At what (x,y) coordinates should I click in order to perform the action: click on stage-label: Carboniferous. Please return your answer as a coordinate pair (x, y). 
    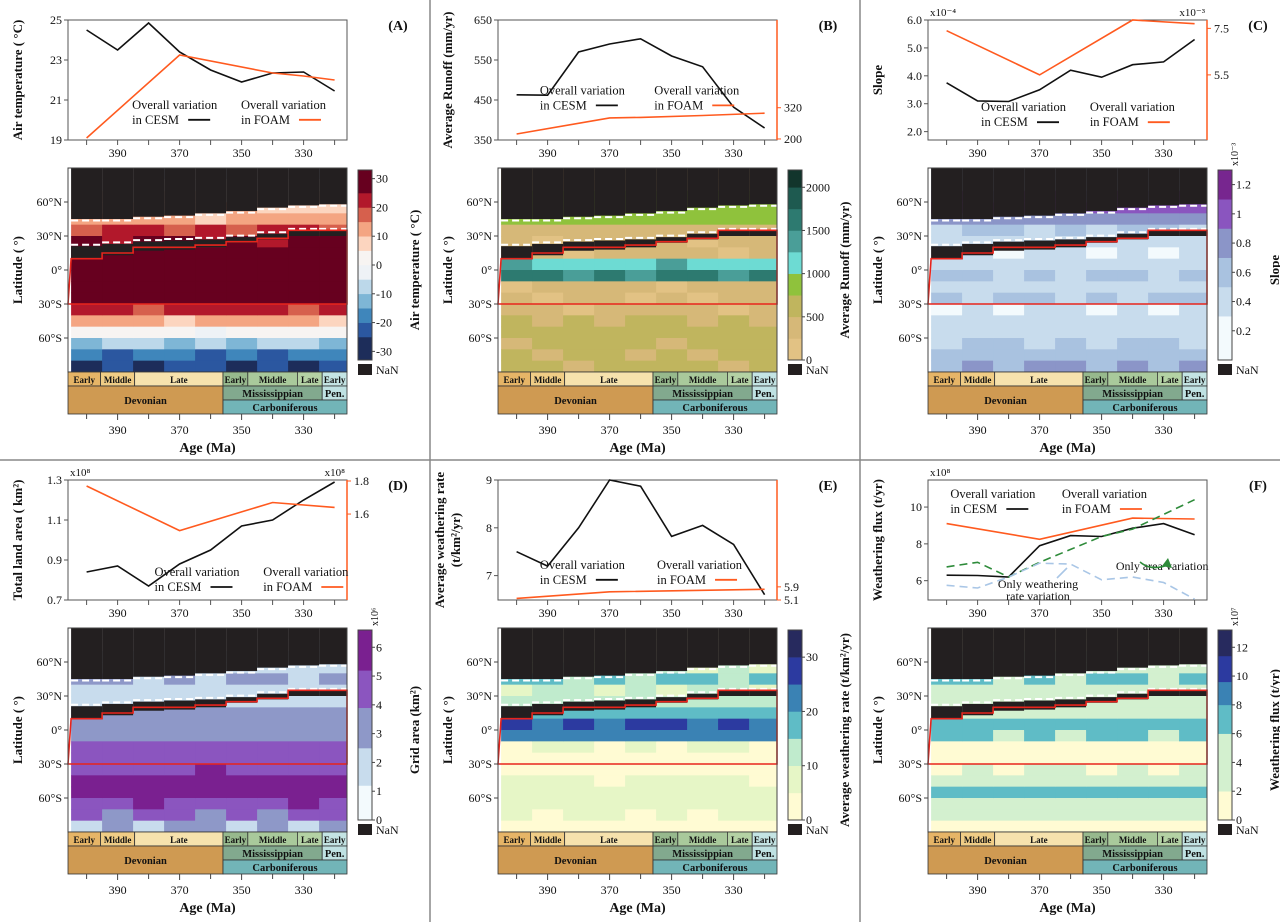
    Looking at the image, I should click on (284, 868).